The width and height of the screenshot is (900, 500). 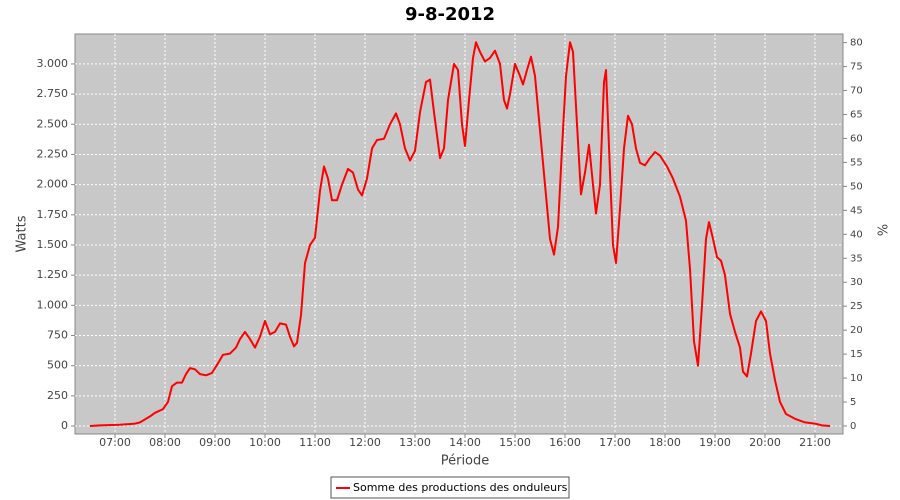 I want to click on y-tick-label: 0, so click(x=64, y=425).